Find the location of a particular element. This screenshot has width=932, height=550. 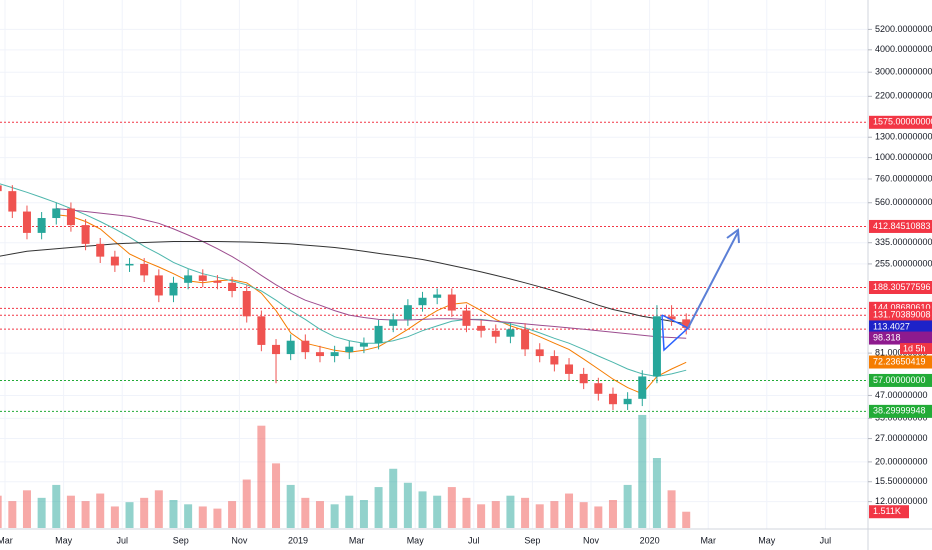

y-tick-label: 5200.00000000 is located at coordinates (903, 29).